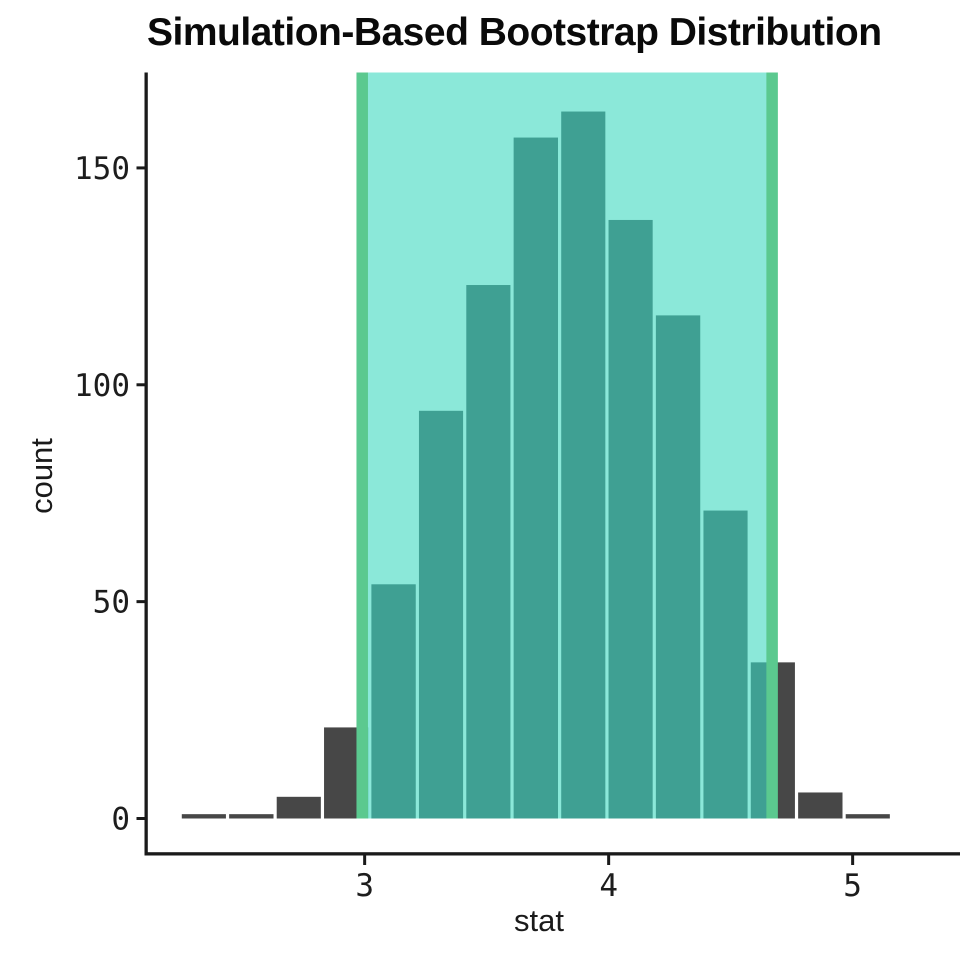 The height and width of the screenshot is (960, 960). What do you see at coordinates (146, 464) in the screenshot?
I see `y-axis-line` at bounding box center [146, 464].